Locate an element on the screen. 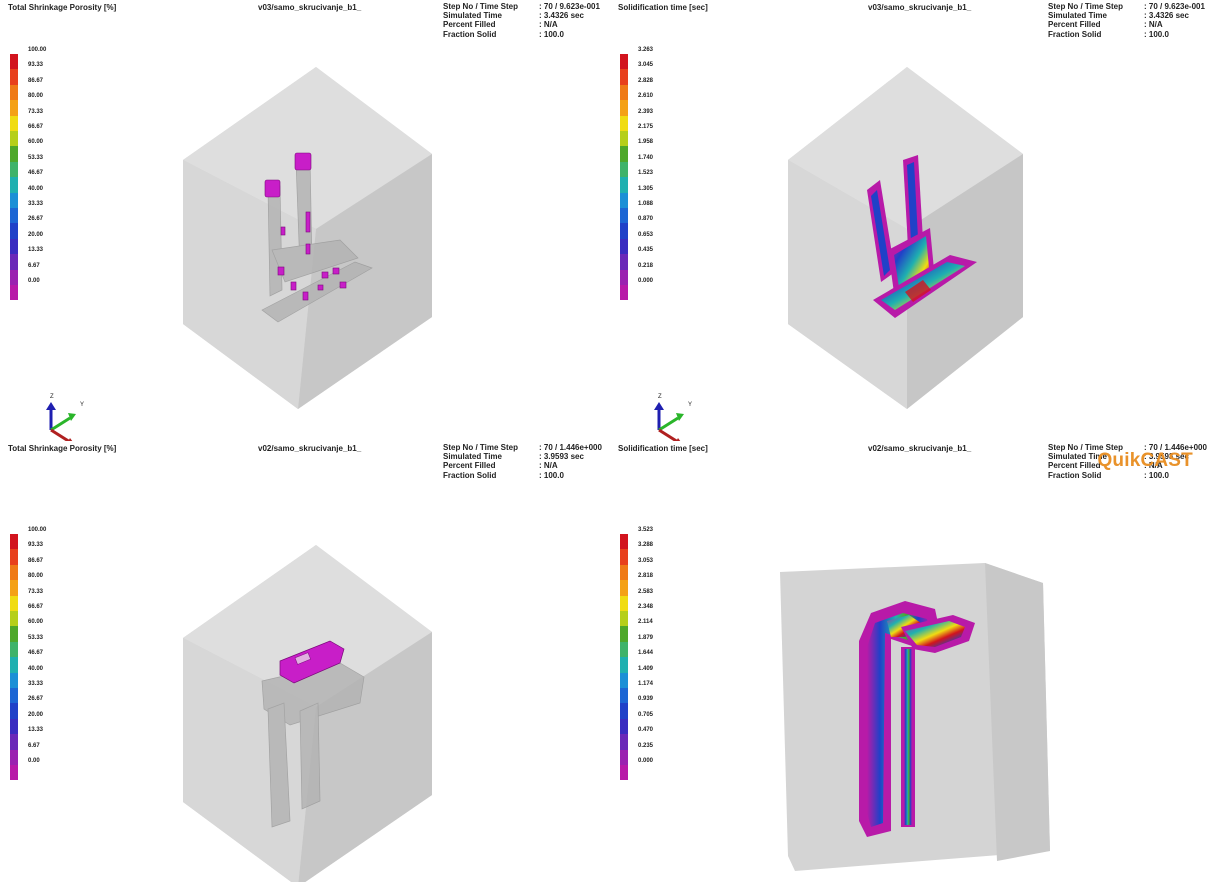 Image resolution: width=1210 pixels, height=882 pixels. legend-value: 2.828 is located at coordinates (646, 80).